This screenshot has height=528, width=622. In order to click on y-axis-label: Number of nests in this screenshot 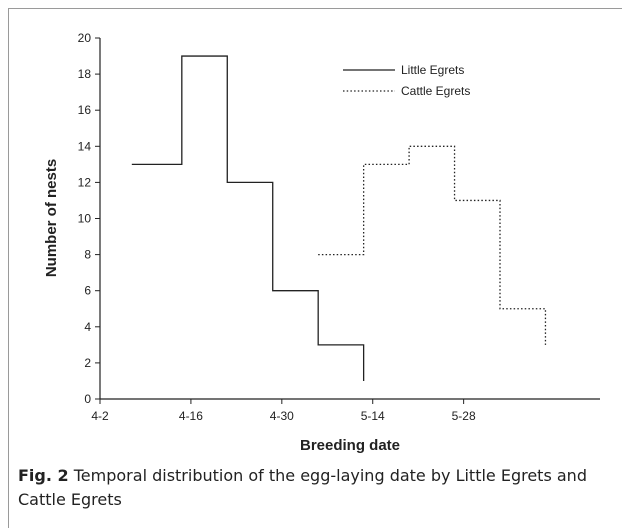, I will do `click(51, 218)`.